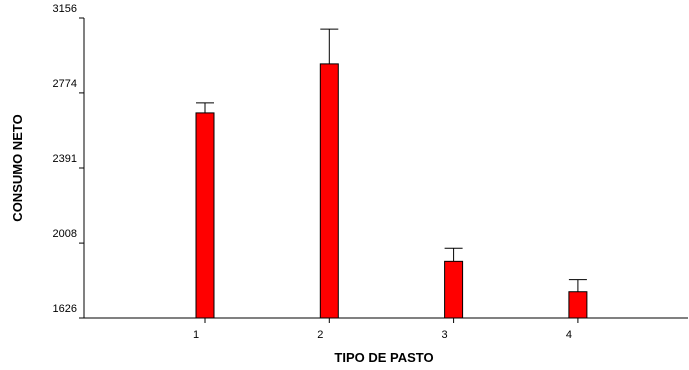  Describe the element at coordinates (65, 234) in the screenshot. I see `y-tick-label: 2008` at that location.